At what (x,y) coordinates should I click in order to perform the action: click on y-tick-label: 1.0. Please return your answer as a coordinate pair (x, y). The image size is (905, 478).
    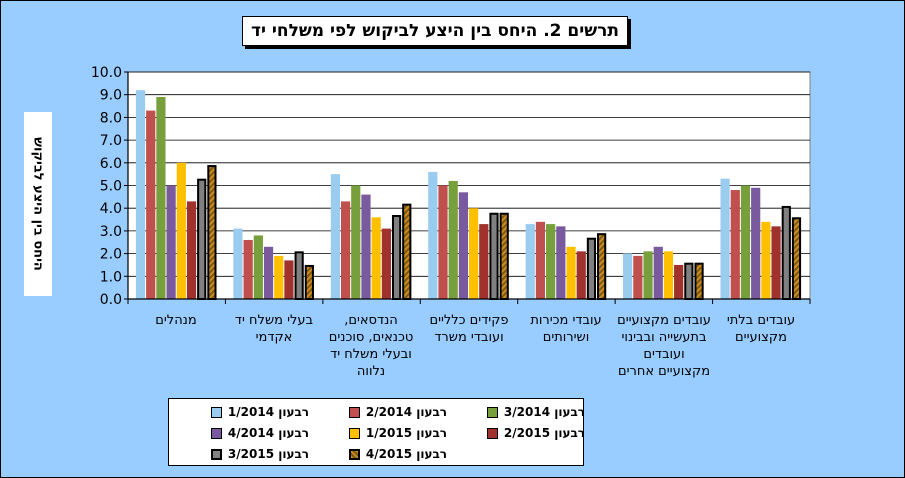
    Looking at the image, I should click on (111, 277).